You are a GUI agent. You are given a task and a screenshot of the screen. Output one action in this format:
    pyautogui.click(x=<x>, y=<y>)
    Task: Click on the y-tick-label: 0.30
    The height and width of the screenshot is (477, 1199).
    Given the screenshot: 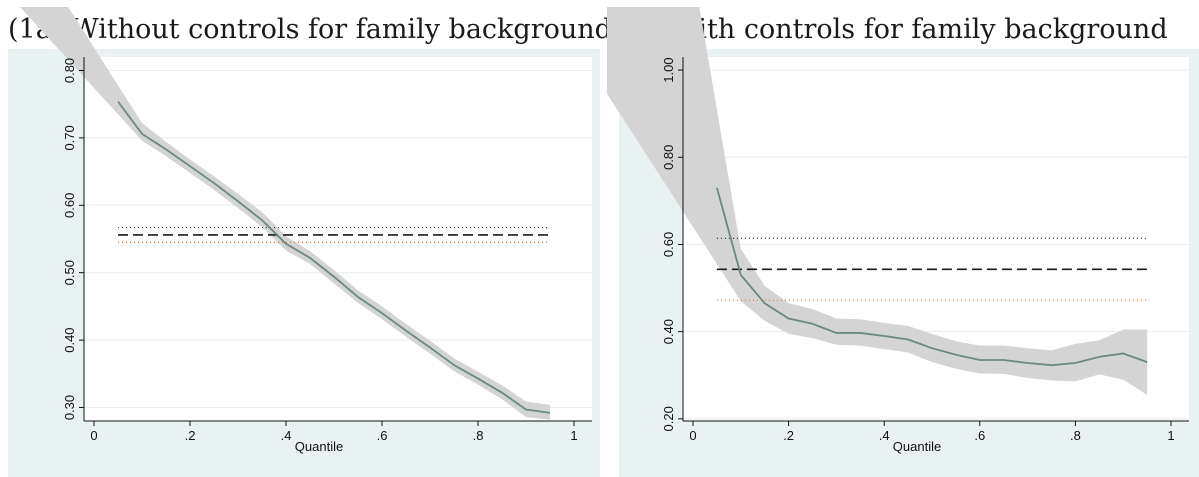 What is the action you would take?
    pyautogui.click(x=69, y=407)
    